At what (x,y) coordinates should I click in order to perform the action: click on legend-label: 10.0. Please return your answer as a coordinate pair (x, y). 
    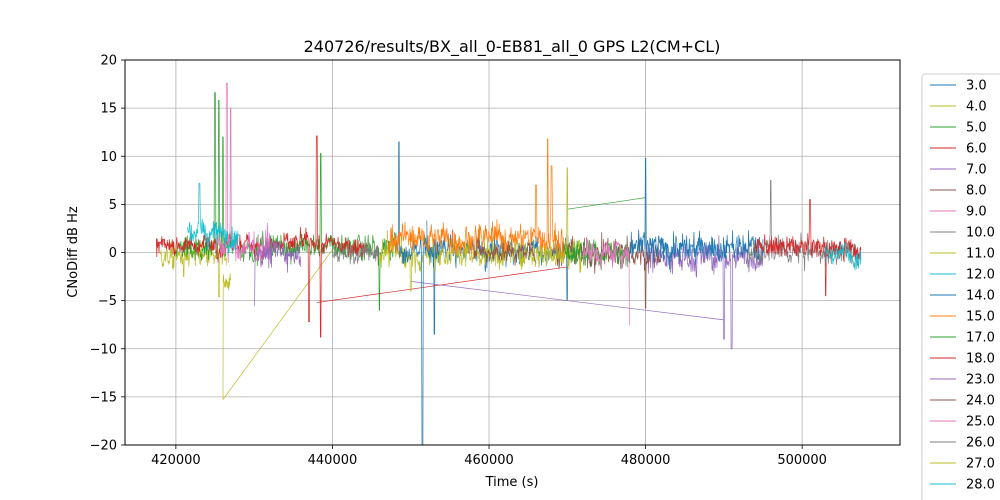
    Looking at the image, I should click on (980, 233).